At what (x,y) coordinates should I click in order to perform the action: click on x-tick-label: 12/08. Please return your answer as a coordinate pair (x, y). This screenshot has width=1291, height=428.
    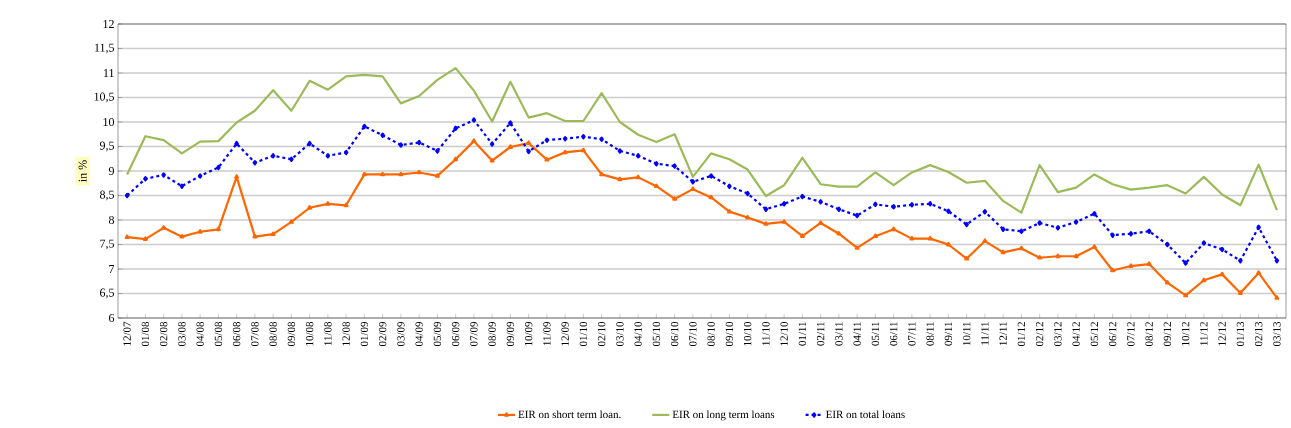
    Looking at the image, I should click on (346, 333).